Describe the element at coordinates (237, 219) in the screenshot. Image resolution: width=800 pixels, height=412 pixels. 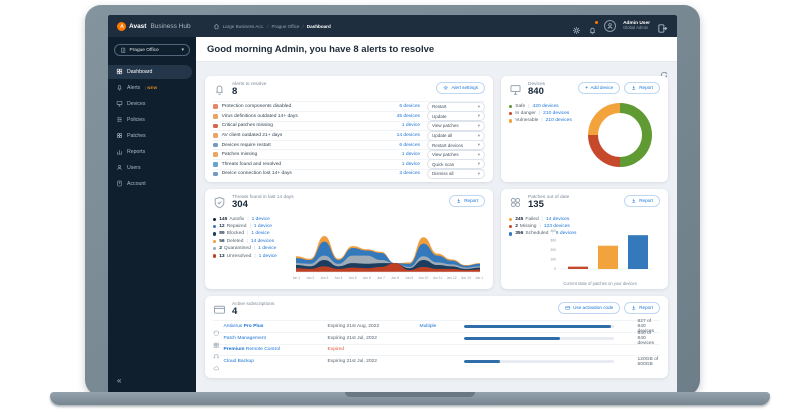
I see `legend-label: Autofix` at that location.